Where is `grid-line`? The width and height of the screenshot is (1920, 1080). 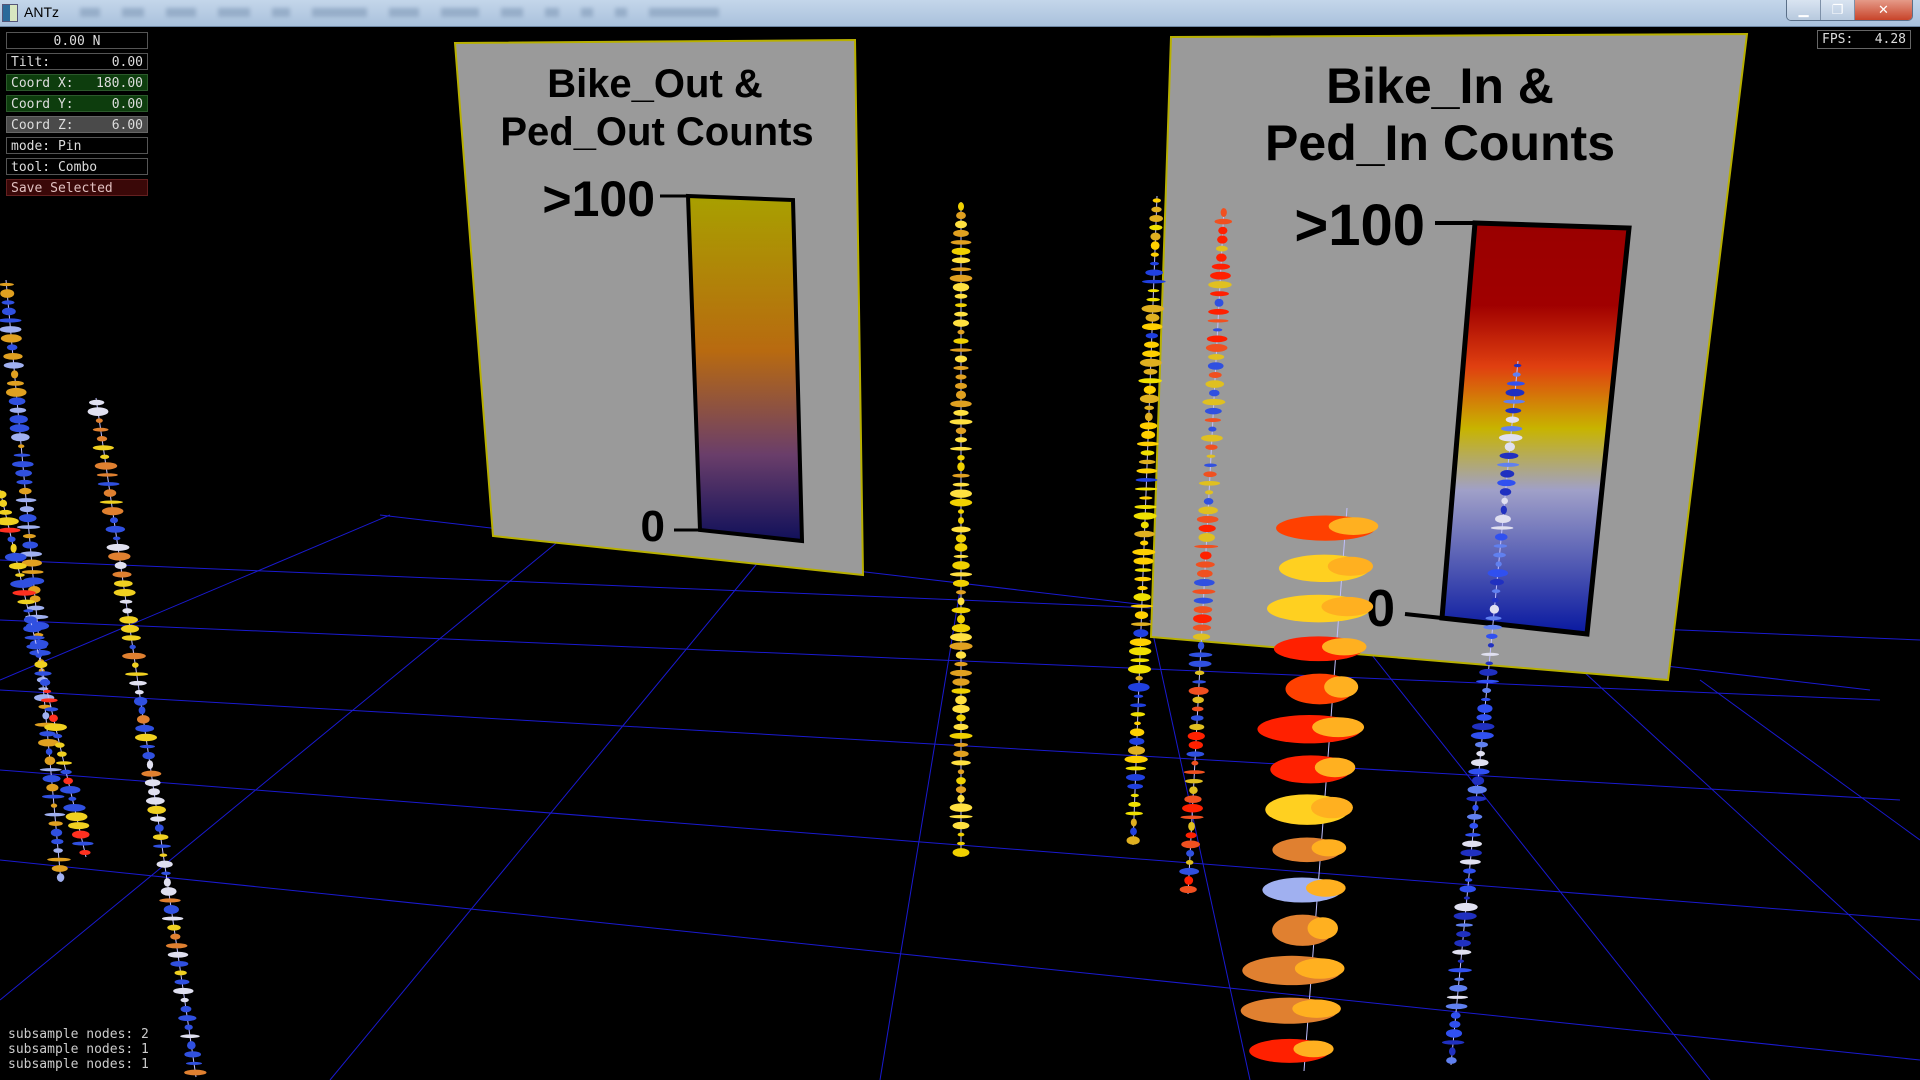
grid-line is located at coordinates (950, 745).